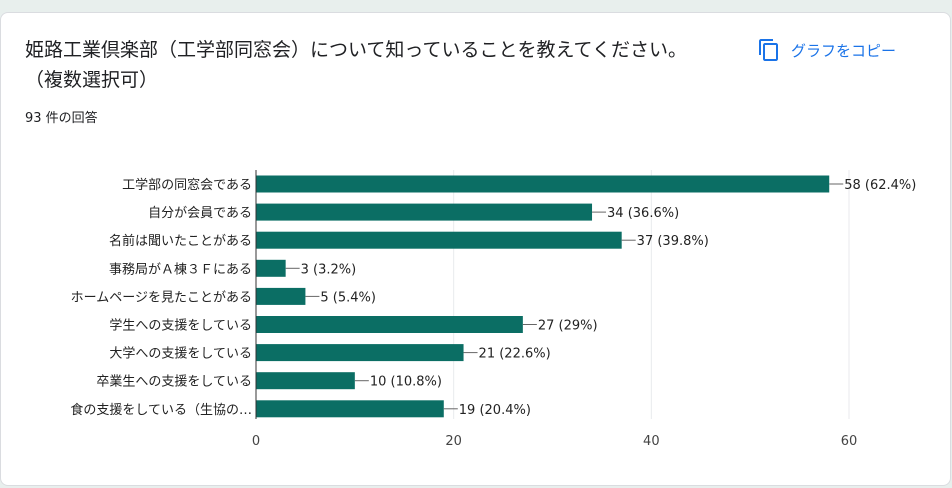 Image resolution: width=952 pixels, height=488 pixels. Describe the element at coordinates (61, 118) in the screenshot. I see `response-count: 93 件の回答` at that location.